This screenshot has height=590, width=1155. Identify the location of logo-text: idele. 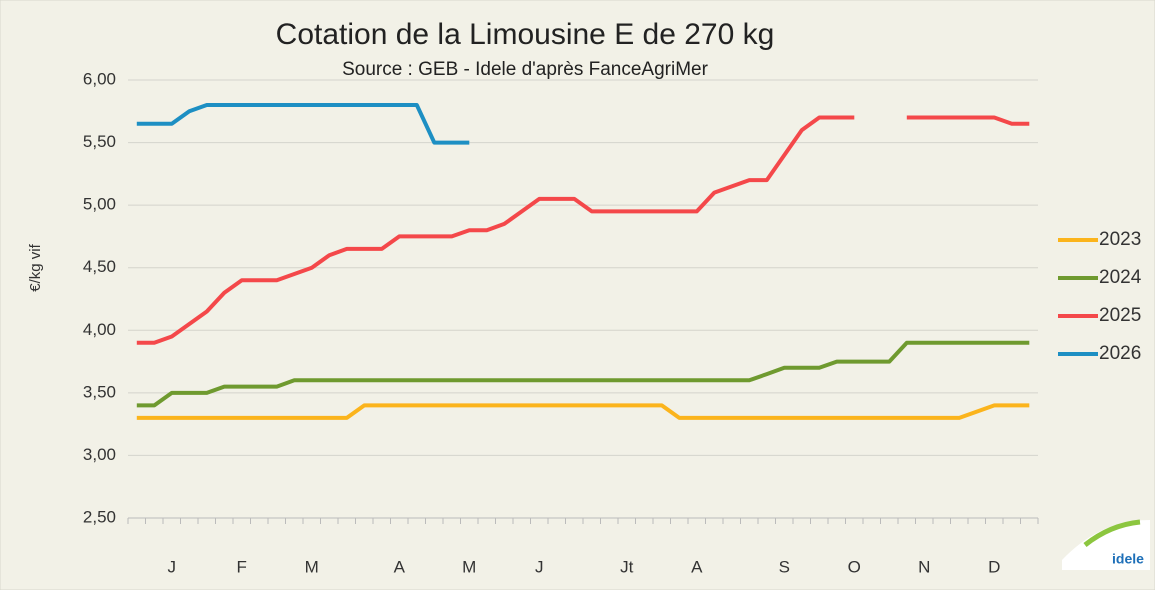
(1128, 559).